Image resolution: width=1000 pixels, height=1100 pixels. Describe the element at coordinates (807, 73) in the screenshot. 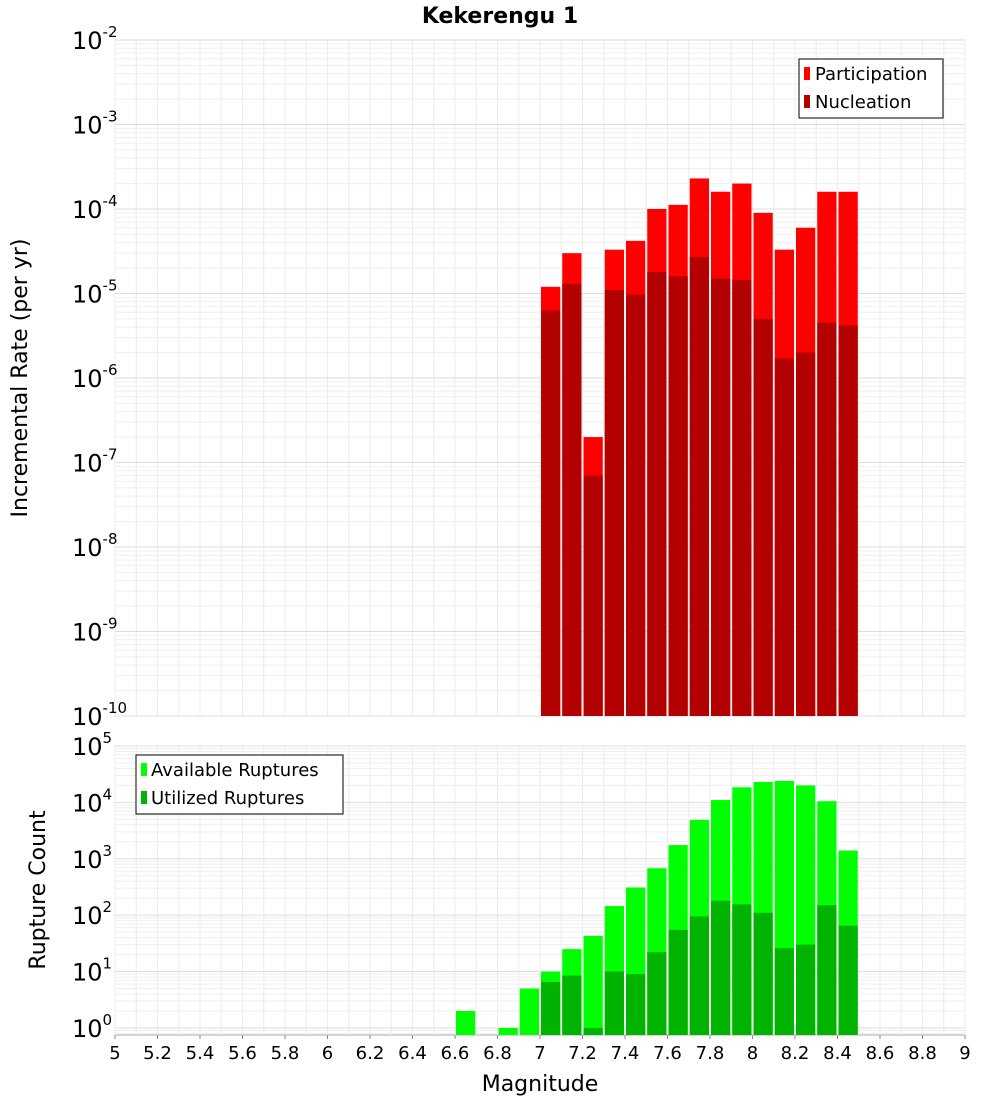

I see `legend-swatch-participation` at that location.